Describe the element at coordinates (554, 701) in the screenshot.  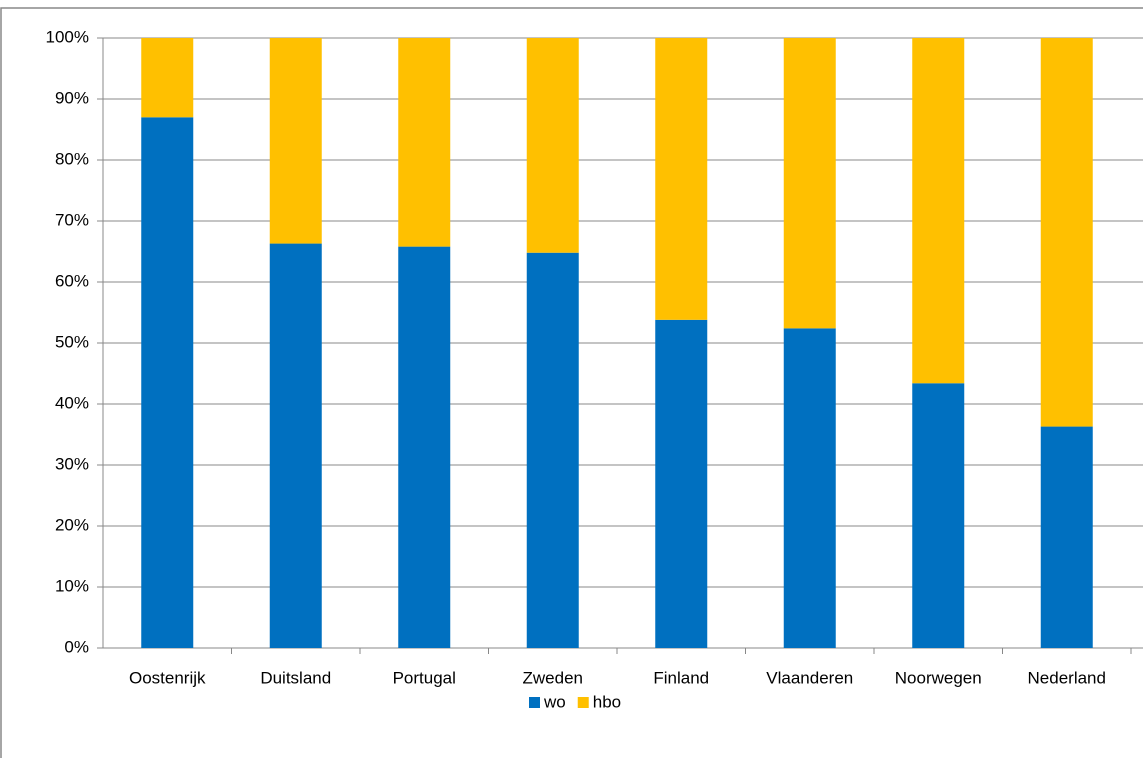
I see `legend-label: wo` at that location.